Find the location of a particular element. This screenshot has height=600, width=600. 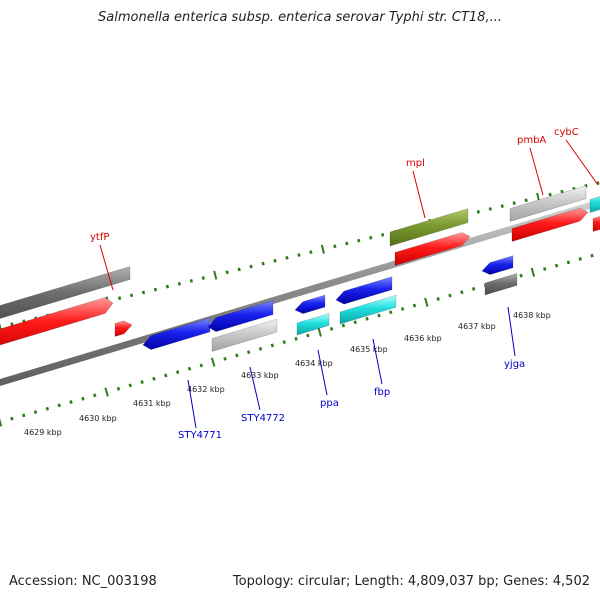

kbp-label: 4632 kbp is located at coordinates (206, 389).